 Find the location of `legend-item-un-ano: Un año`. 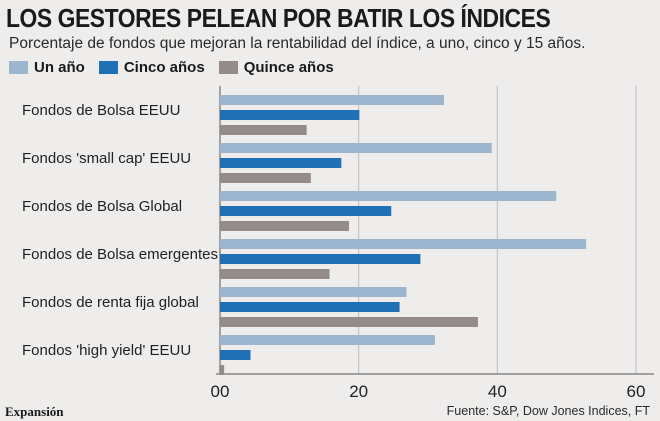

legend-item-un-ano: Un año is located at coordinates (47, 67).